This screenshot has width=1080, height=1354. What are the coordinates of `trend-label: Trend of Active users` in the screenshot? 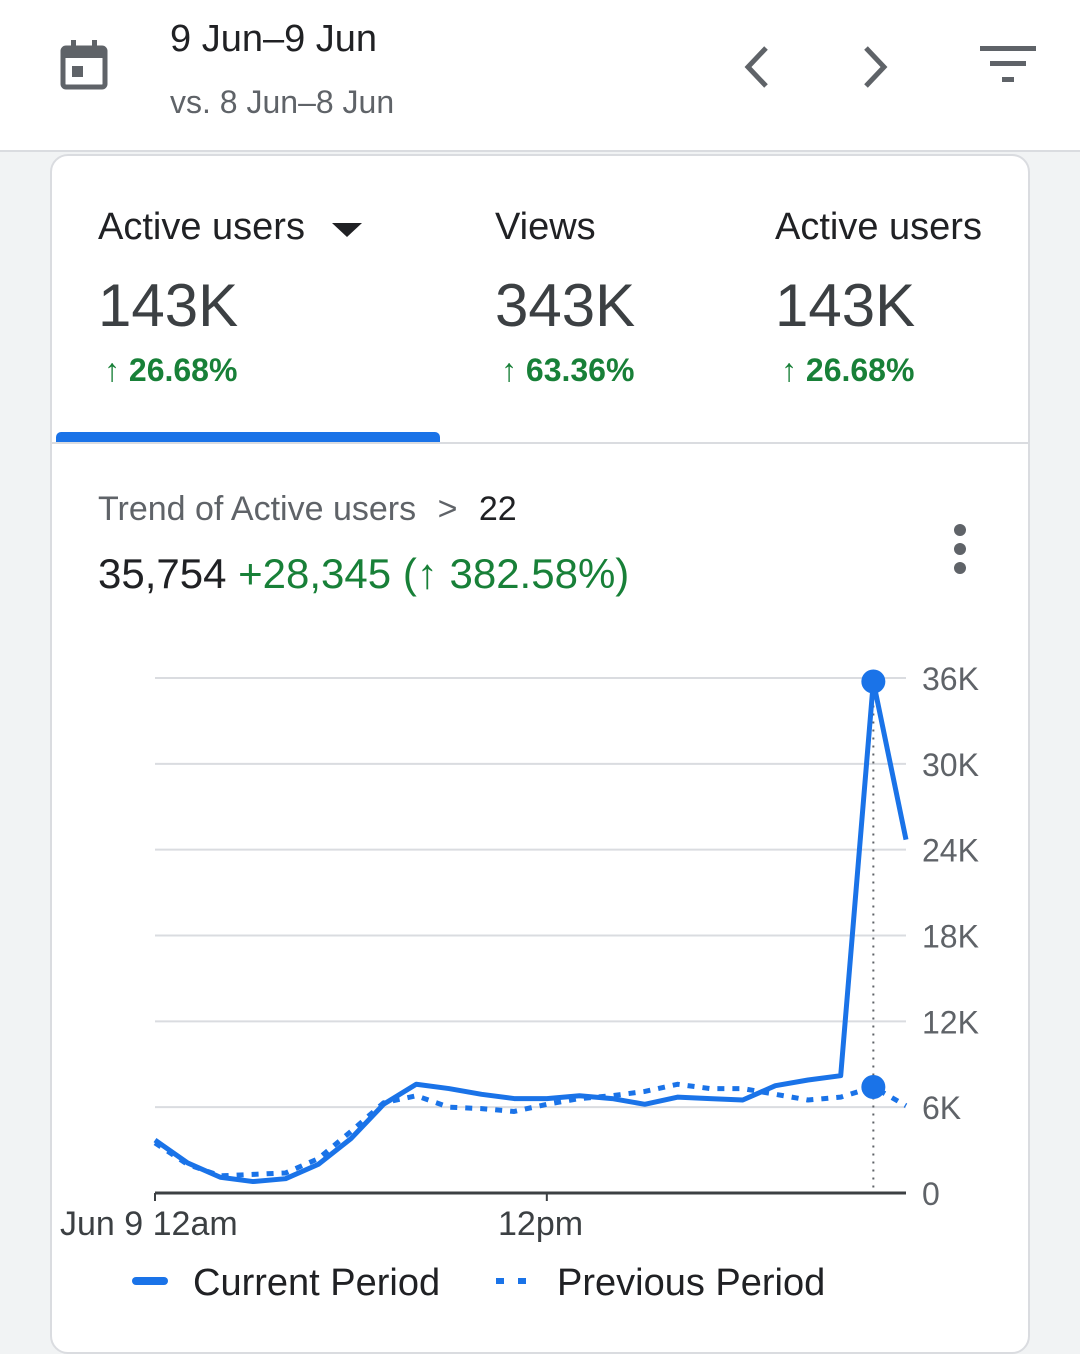 It's located at (257, 509).